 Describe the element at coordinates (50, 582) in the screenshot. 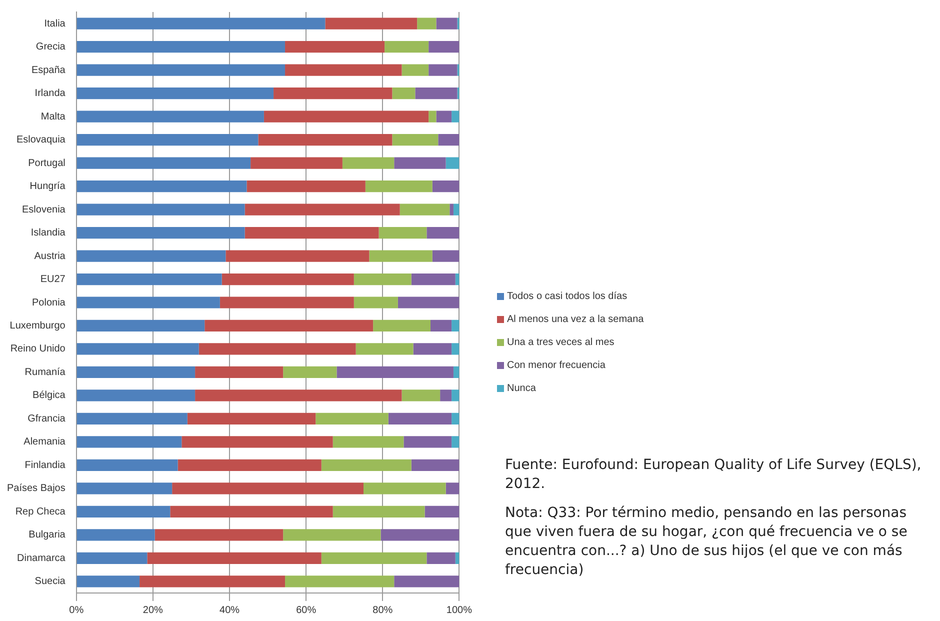

I see `y-tick-label: Suecia` at that location.